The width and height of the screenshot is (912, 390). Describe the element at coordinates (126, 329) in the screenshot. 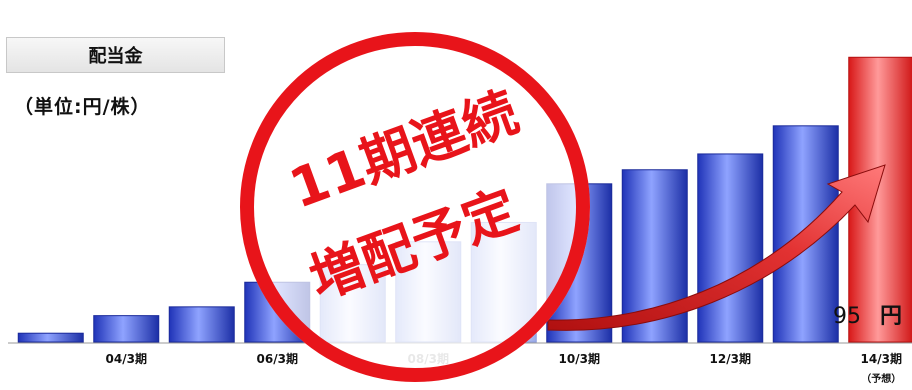

I see `bar-04/3期` at that location.